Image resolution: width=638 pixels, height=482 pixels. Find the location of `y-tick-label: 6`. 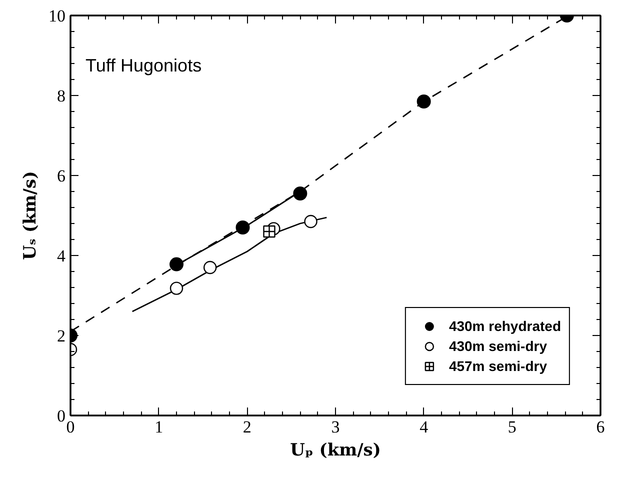

y-tick-label: 6 is located at coordinates (61, 176).